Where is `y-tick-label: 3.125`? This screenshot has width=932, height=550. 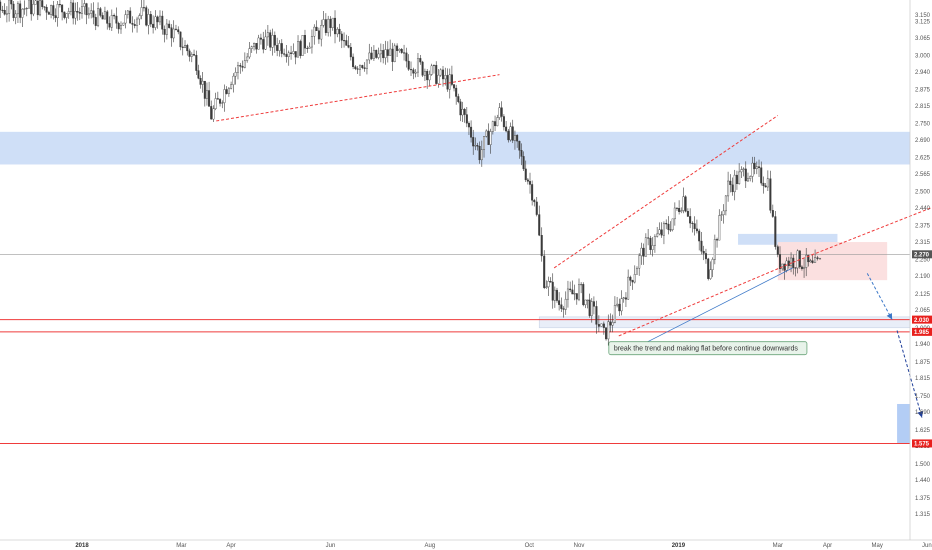
y-tick-label: 3.125 is located at coordinates (923, 23).